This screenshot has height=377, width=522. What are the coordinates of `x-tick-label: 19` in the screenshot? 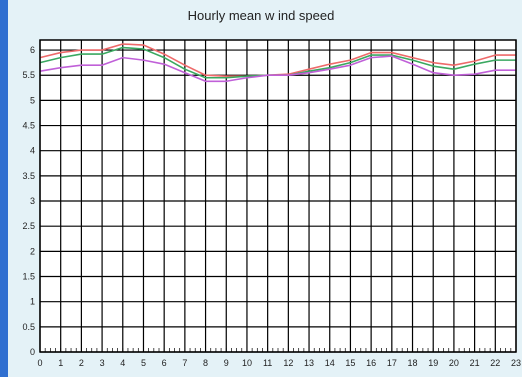 It's located at (433, 363).